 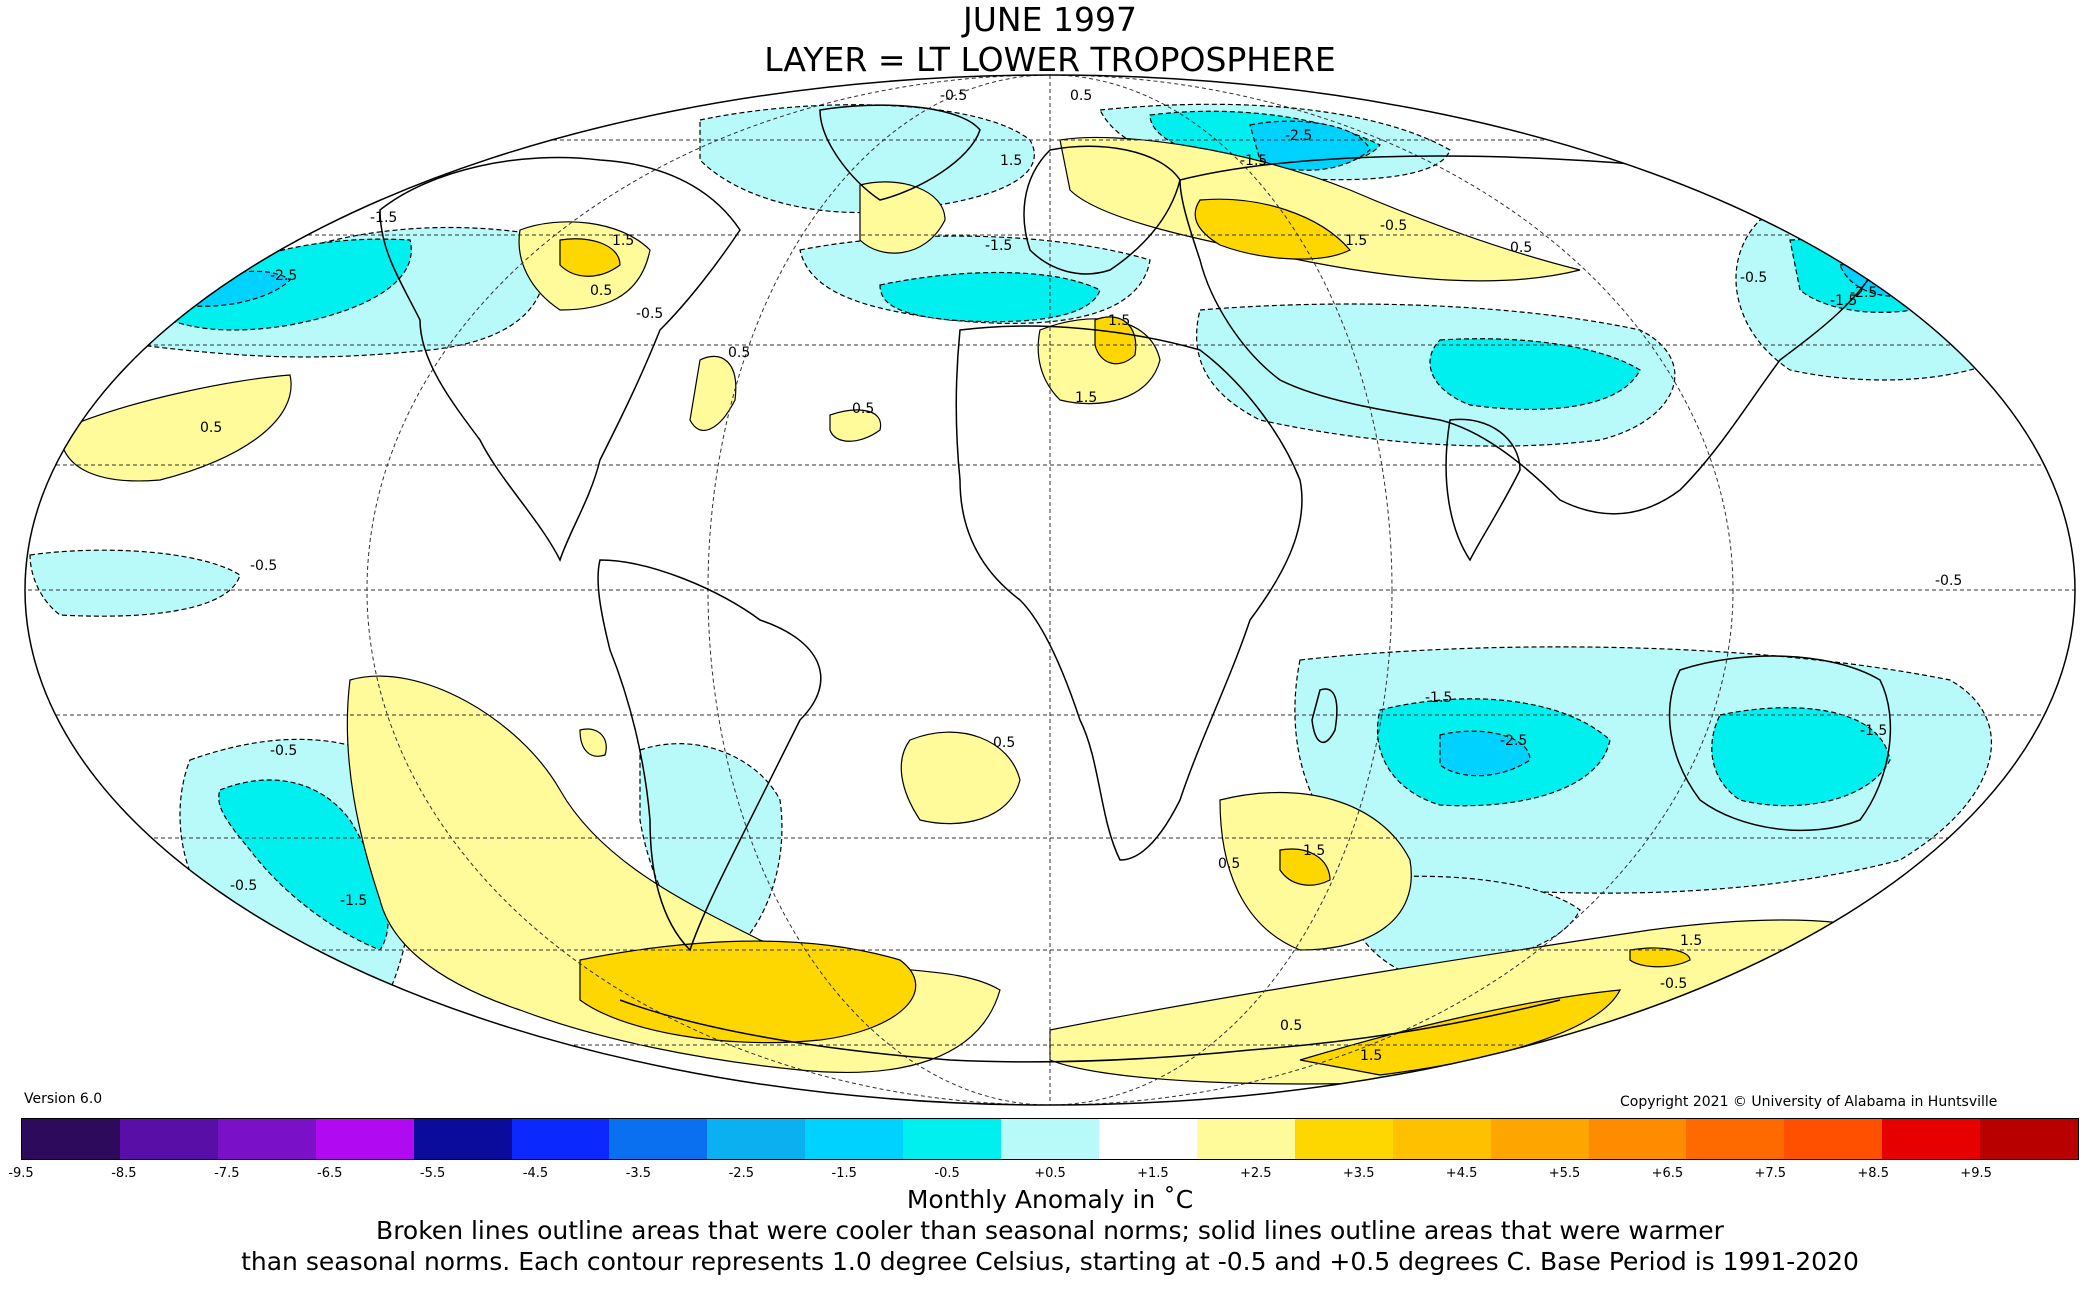 What do you see at coordinates (1667, 1173) in the screenshot?
I see `colorbar-tick-label: +6.5` at bounding box center [1667, 1173].